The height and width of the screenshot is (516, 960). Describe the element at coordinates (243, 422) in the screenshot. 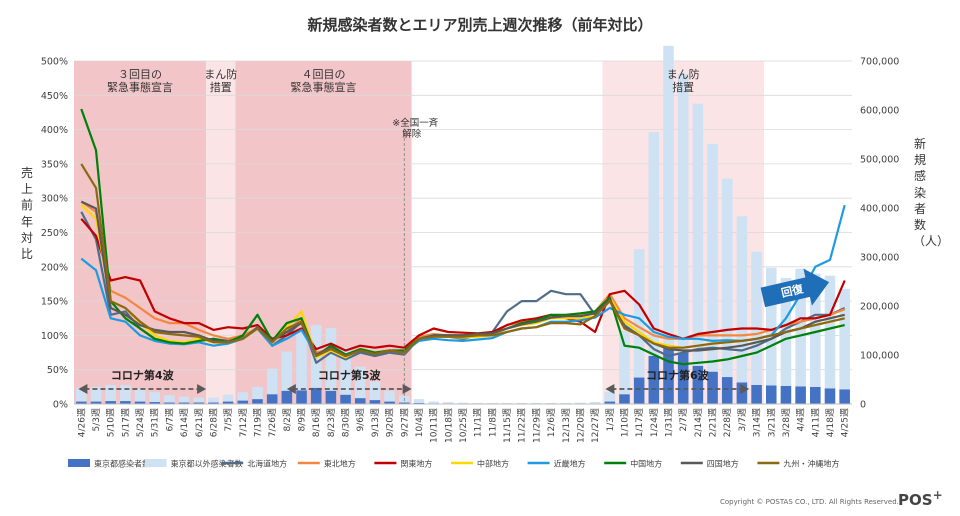

I see `x-tick-label: 7/12週` at that location.